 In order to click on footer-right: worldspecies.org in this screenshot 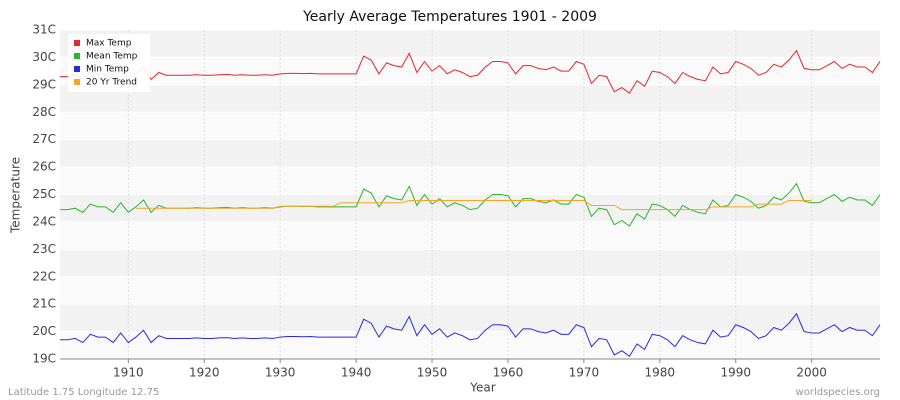, I will do `click(838, 392)`.